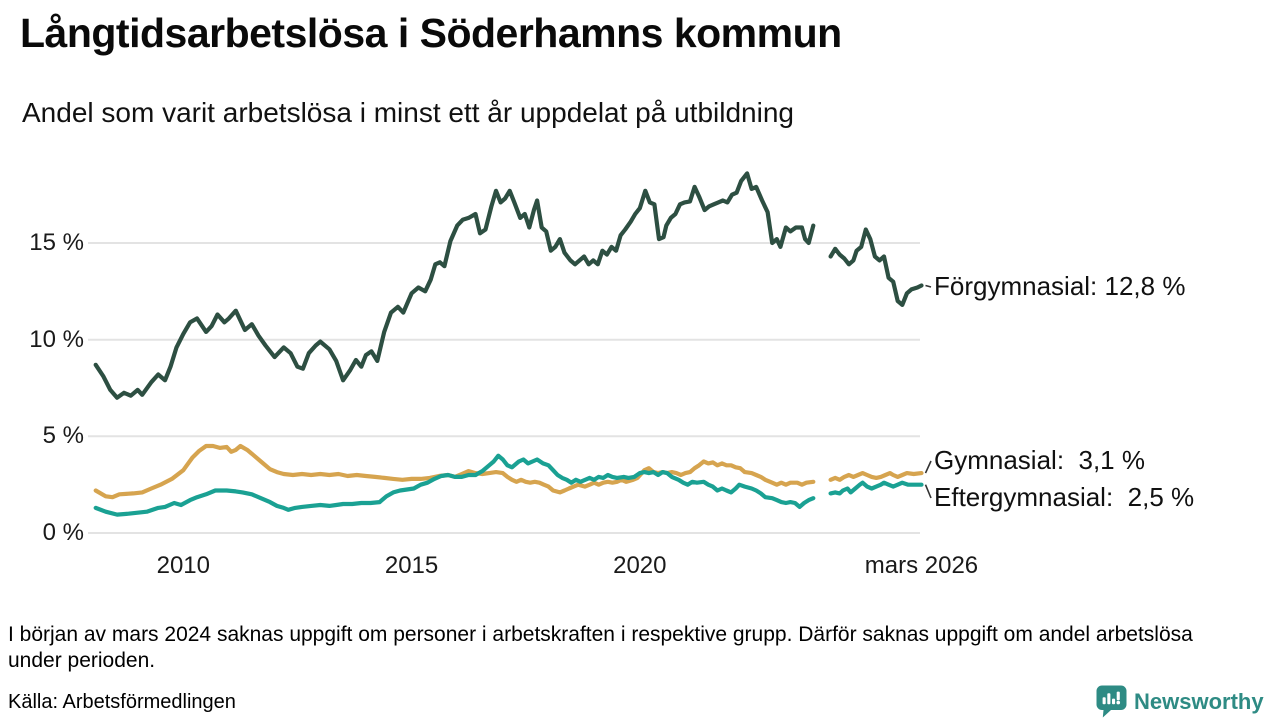 The image size is (1280, 720). I want to click on x-tick-label: 2015, so click(411, 565).